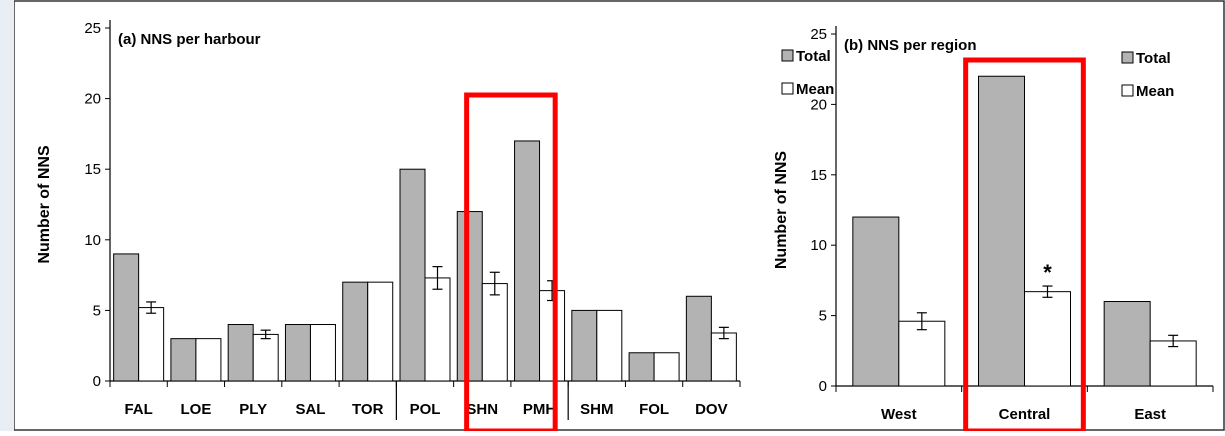  What do you see at coordinates (355, 331) in the screenshot?
I see `total-bar-tor` at bounding box center [355, 331].